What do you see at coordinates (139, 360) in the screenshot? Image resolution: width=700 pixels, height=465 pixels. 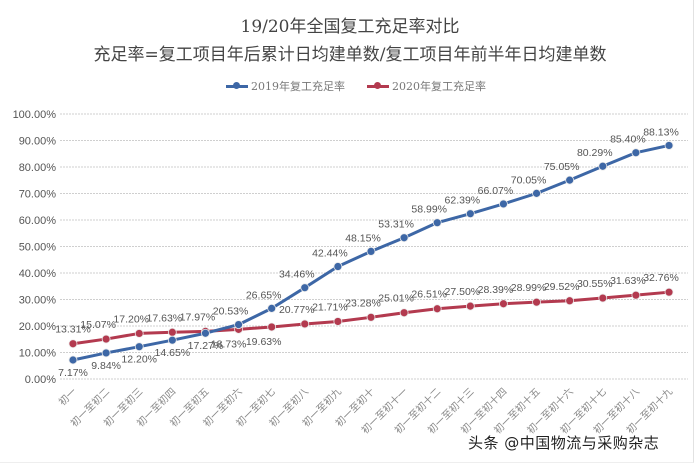 I see `data-label: 12.20%` at bounding box center [139, 360].